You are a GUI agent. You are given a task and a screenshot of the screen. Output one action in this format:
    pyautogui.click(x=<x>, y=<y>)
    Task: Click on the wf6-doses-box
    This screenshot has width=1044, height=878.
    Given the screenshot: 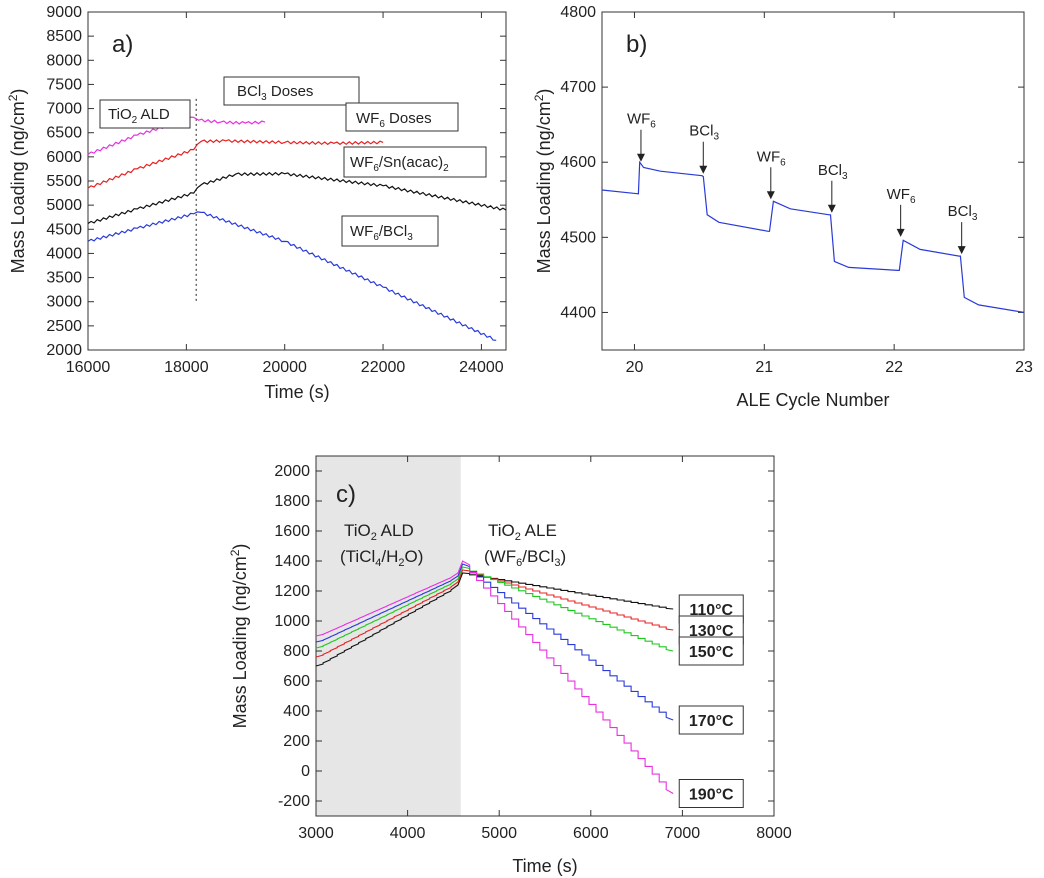 What is the action you would take?
    pyautogui.click(x=402, y=117)
    